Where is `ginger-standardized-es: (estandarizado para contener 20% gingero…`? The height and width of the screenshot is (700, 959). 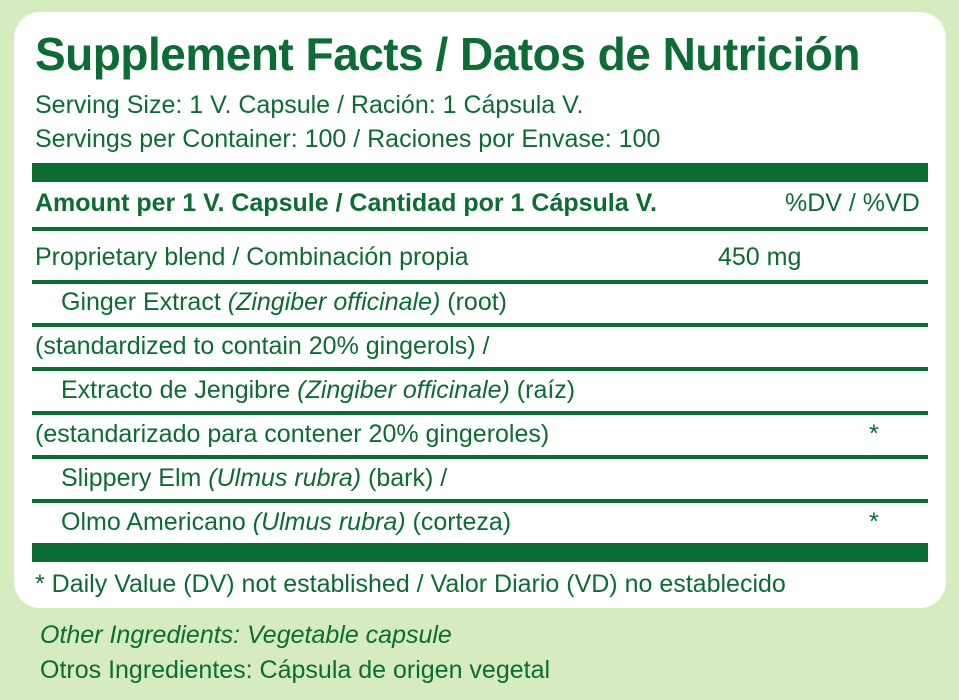 ginger-standardized-es: (estandarizado para contener 20% gingero… is located at coordinates (292, 434).